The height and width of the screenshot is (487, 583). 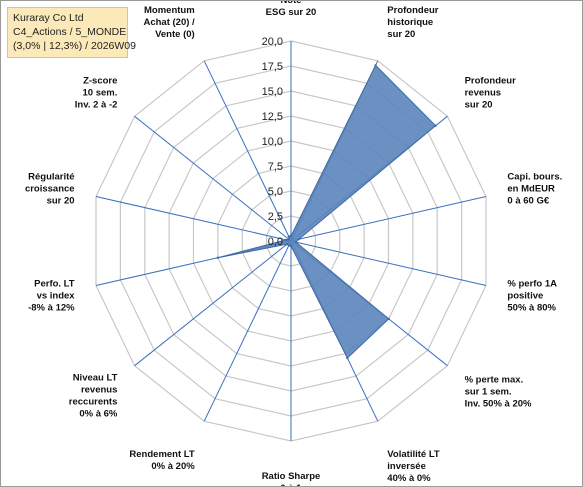 What do you see at coordinates (275, 242) in the screenshot?
I see `tick-label-0: 0,0` at bounding box center [275, 242].